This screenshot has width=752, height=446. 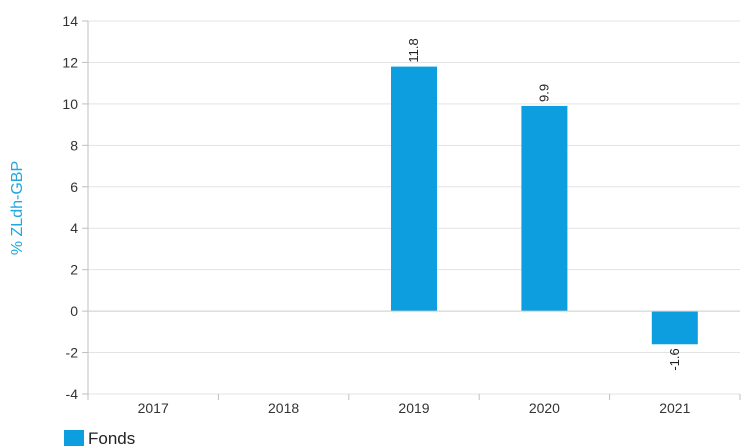 I want to click on x-tick-label: 2021, so click(x=674, y=408).